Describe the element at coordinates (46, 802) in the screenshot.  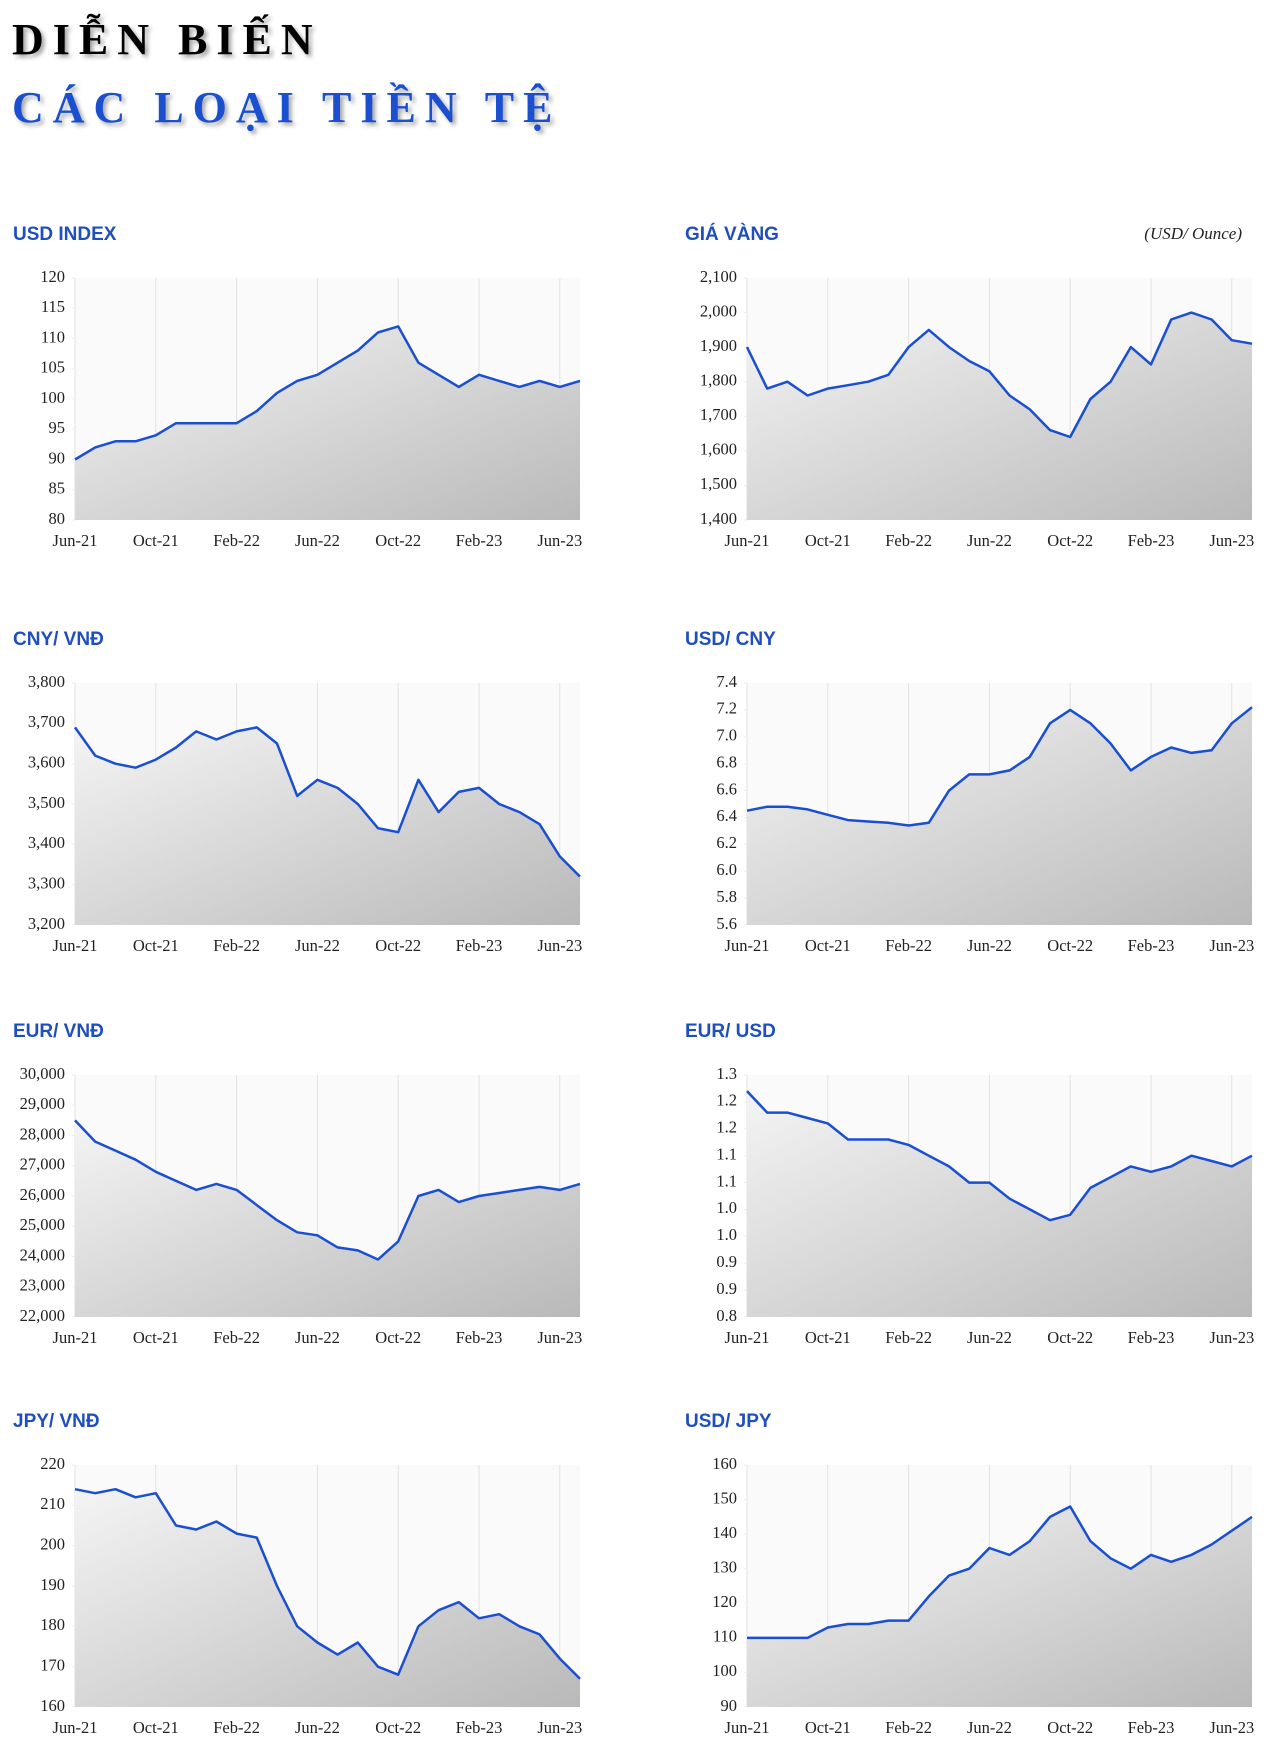
I see `y-tick-label: 3,500` at that location.